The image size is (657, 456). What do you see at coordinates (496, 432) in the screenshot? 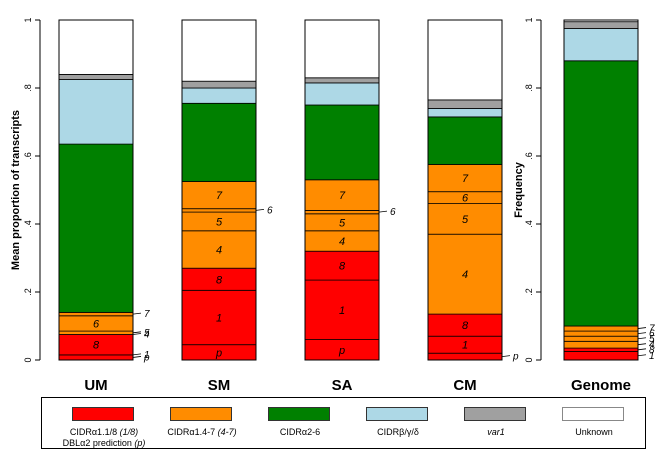
I see `legend-name: var1` at bounding box center [496, 432].